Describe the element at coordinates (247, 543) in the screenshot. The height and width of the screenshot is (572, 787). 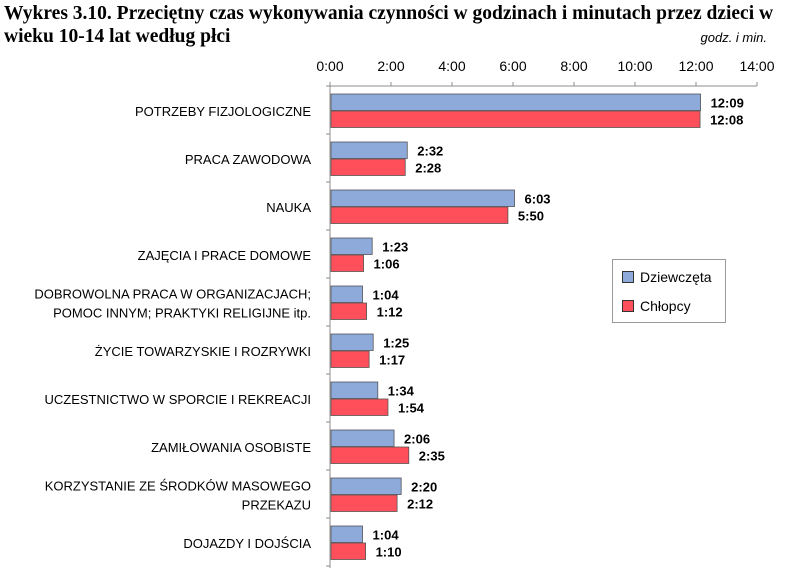
I see `category-label: DOJAZDY I DOJŚCIA` at that location.